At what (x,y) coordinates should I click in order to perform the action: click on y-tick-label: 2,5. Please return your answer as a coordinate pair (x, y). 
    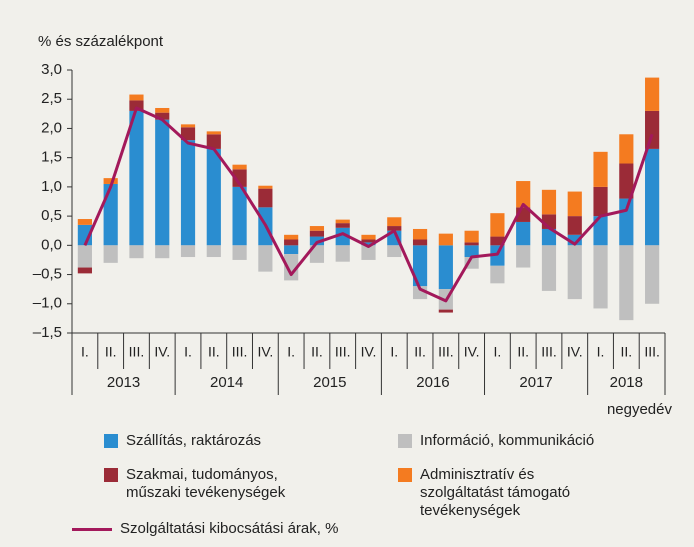
    Looking at the image, I should click on (51, 98).